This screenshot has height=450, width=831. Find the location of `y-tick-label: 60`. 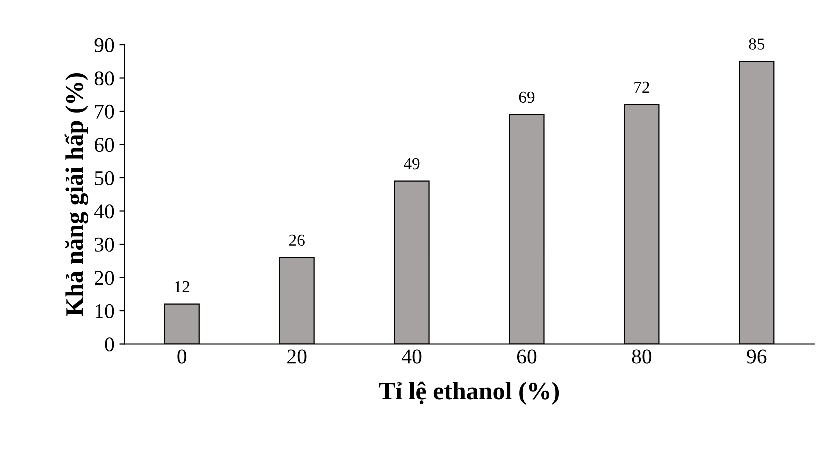

y-tick-label: 60 is located at coordinates (104, 145).